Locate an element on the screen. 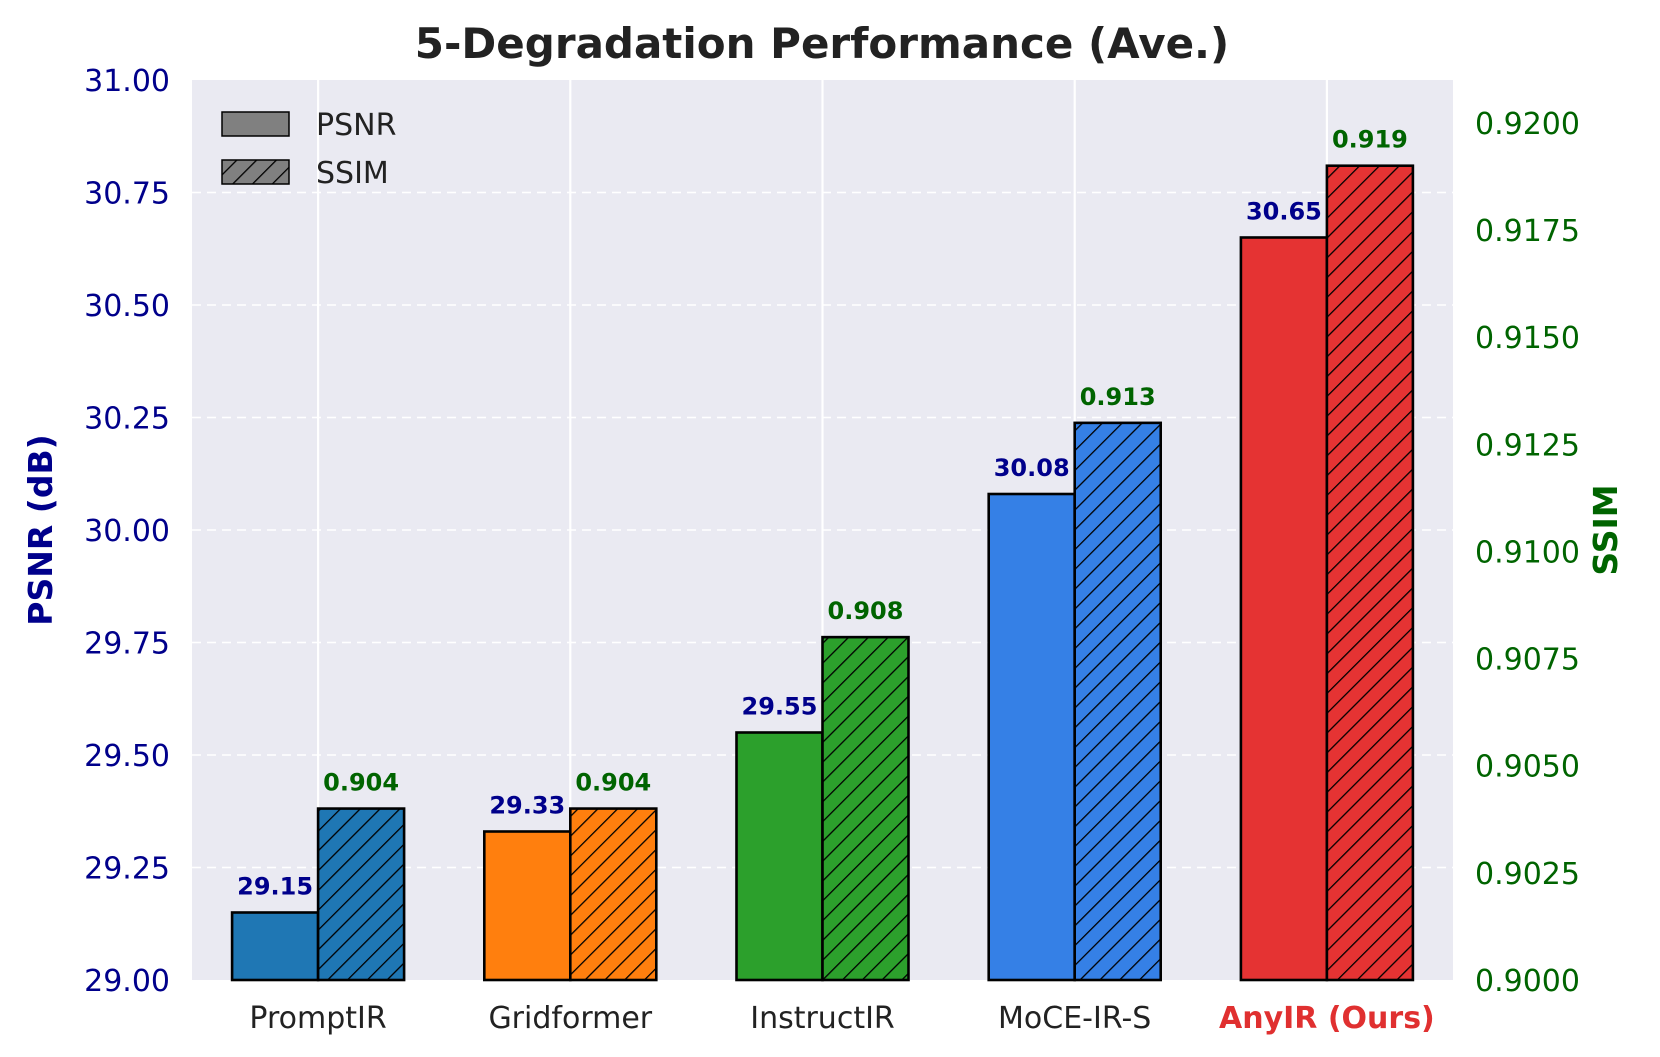 The height and width of the screenshot is (1057, 1660). left-tick-label: 30.75 is located at coordinates (127, 194).